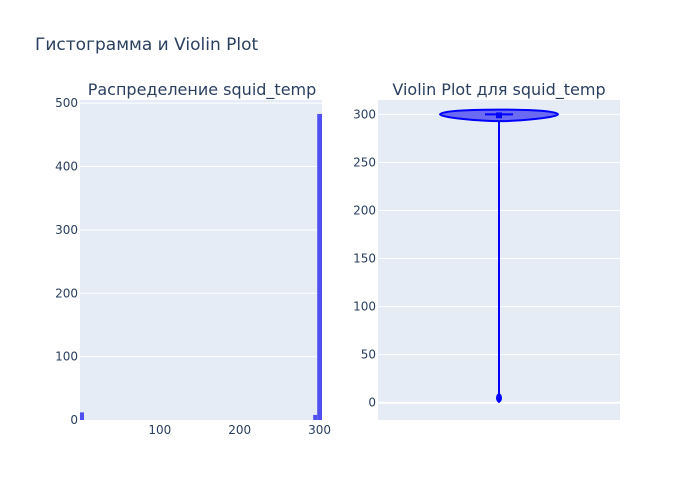 The height and width of the screenshot is (500, 700). Describe the element at coordinates (202, 90) in the screenshot. I see `histogram-title: Распределение squid_temp` at that location.